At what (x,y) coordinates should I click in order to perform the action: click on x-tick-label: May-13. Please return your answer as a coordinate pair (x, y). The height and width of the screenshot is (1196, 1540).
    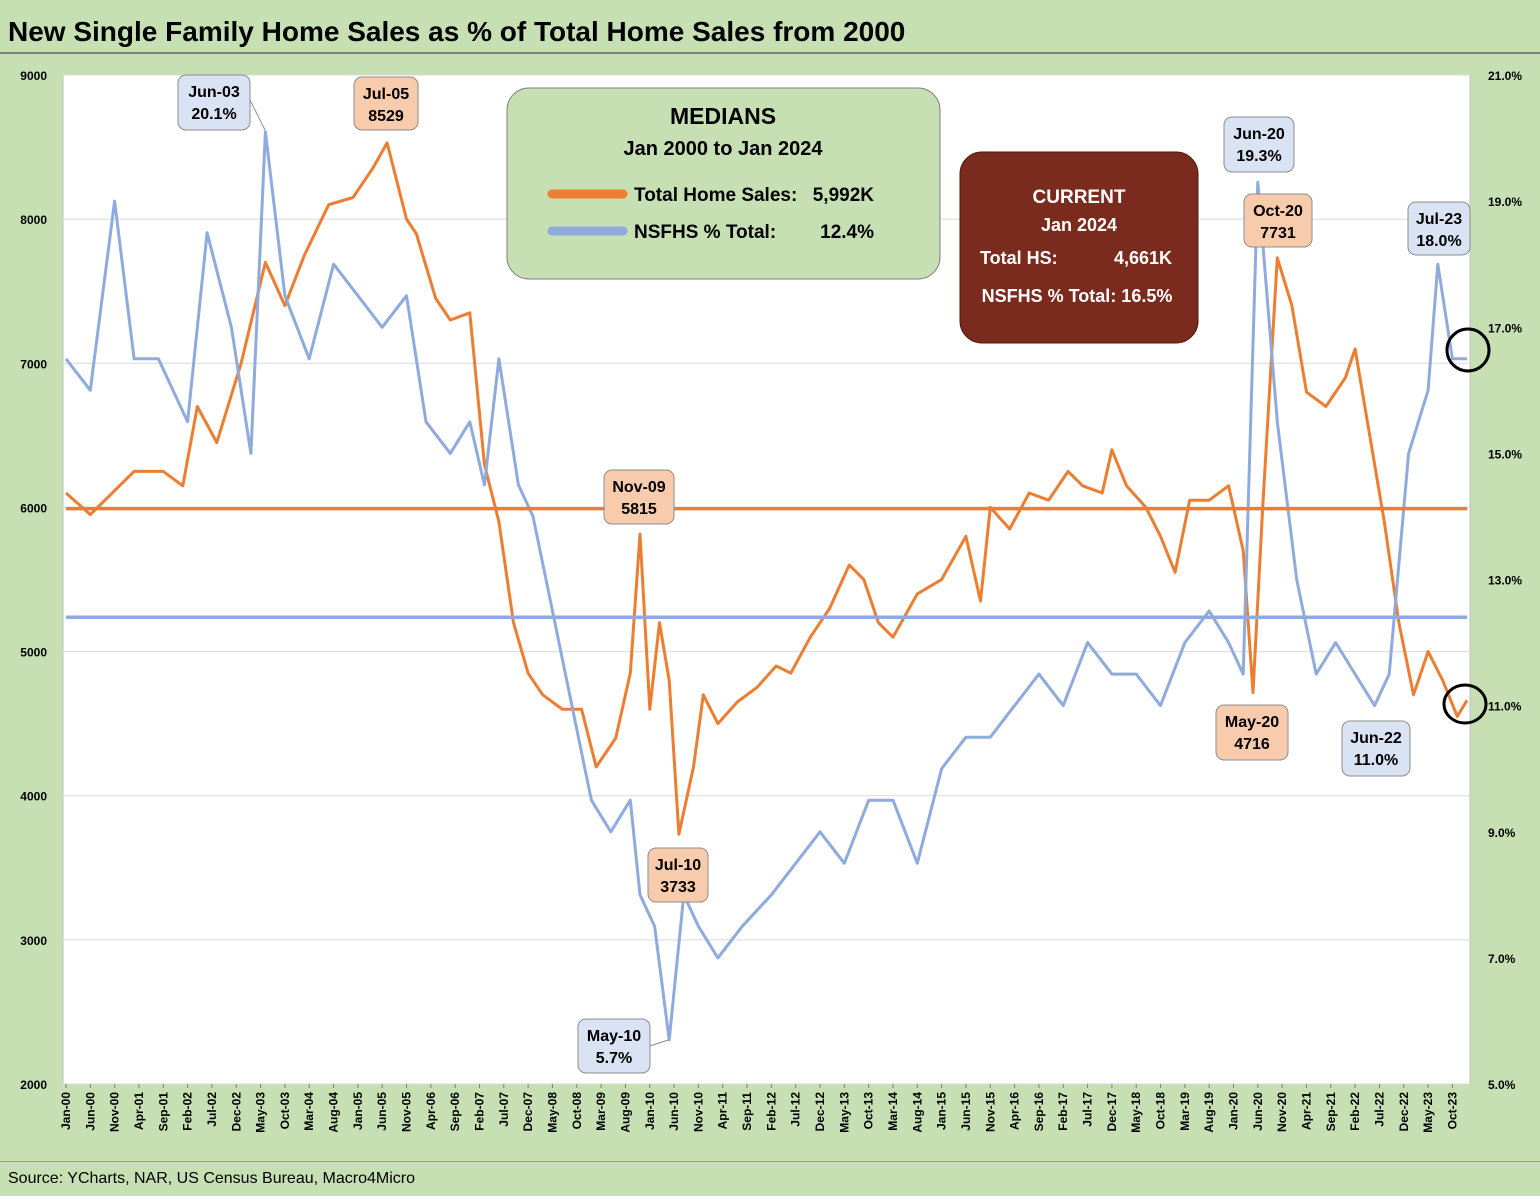
    Looking at the image, I should click on (844, 1112).